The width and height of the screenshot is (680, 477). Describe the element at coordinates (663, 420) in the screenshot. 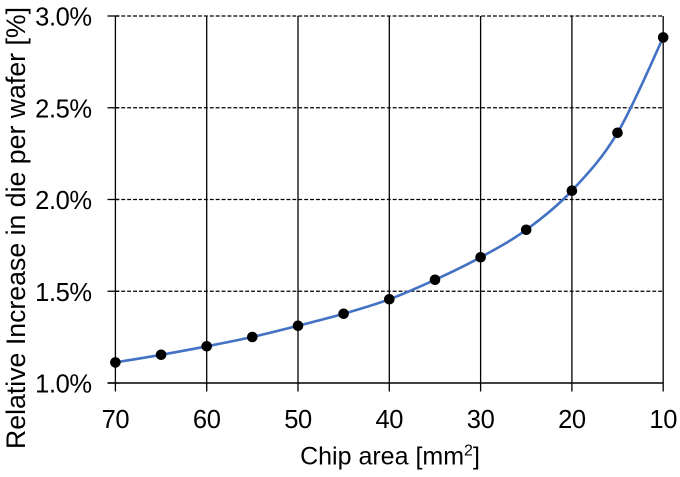

I see `svg-text: 10` at that location.